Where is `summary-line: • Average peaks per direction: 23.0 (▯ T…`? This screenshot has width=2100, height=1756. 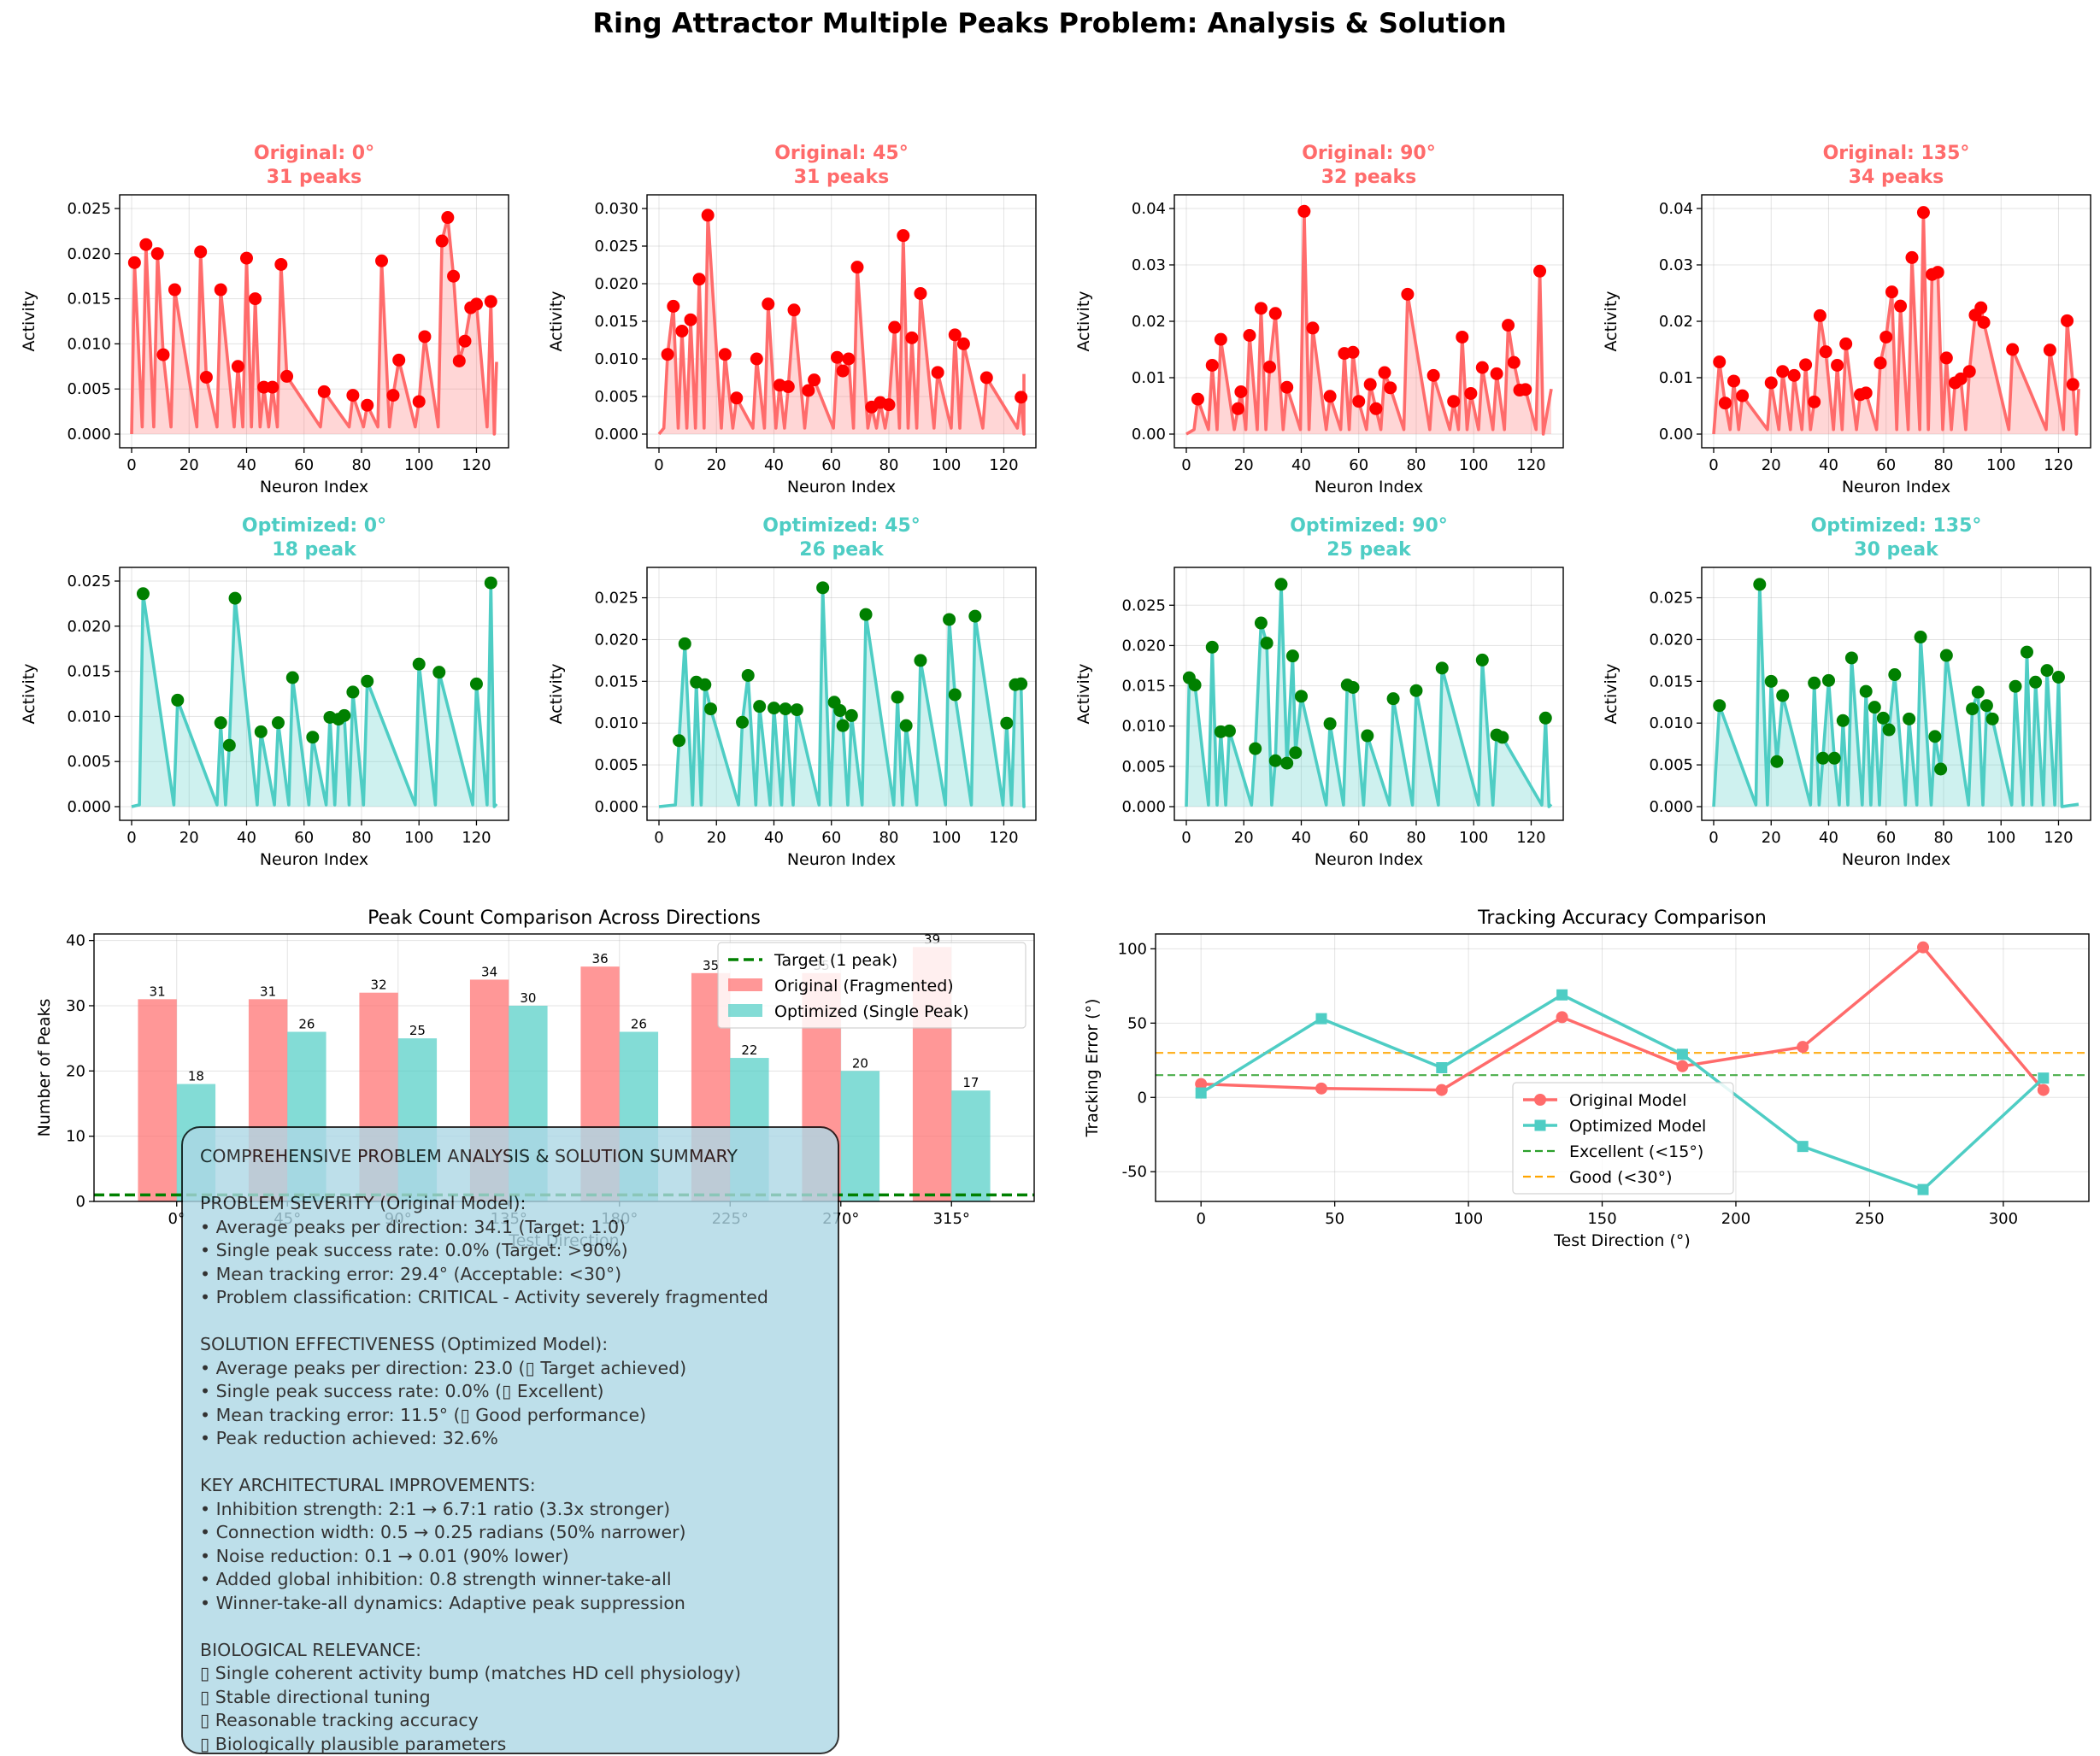
summary-line: • Average peaks per direction: 23.0 (▯ T… is located at coordinates (510, 1369).